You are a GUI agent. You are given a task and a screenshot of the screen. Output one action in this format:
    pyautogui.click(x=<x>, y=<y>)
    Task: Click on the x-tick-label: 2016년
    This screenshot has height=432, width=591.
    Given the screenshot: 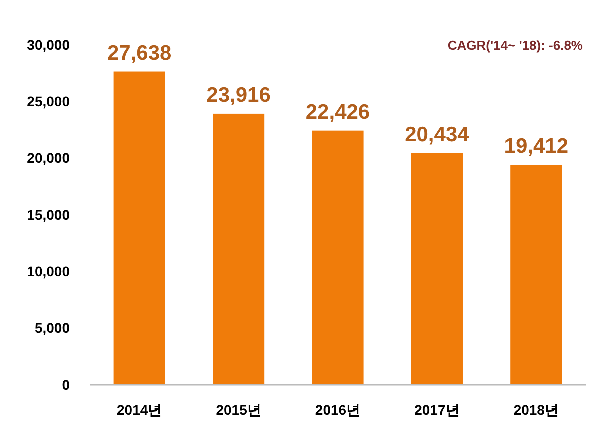 What is the action you would take?
    pyautogui.click(x=338, y=410)
    